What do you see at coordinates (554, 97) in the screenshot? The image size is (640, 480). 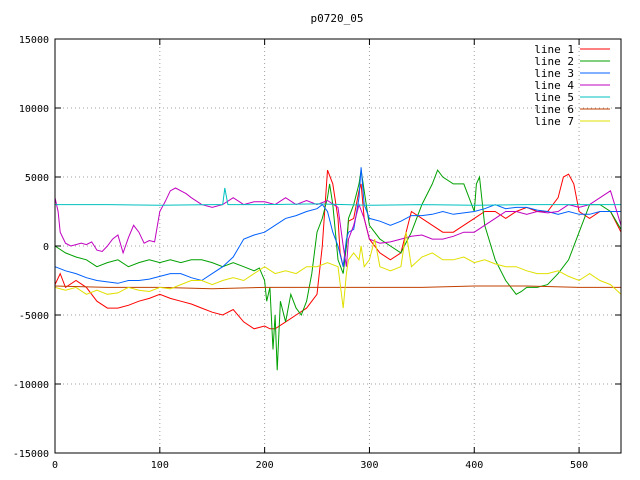 I see `legend-label: line 5` at bounding box center [554, 97].